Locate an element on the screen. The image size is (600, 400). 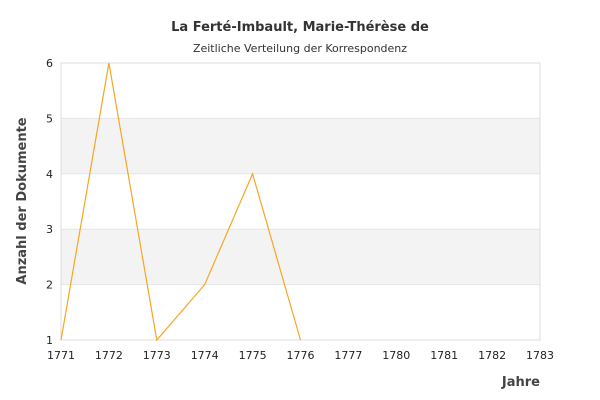
y-tick-label: 4 is located at coordinates (49, 174).